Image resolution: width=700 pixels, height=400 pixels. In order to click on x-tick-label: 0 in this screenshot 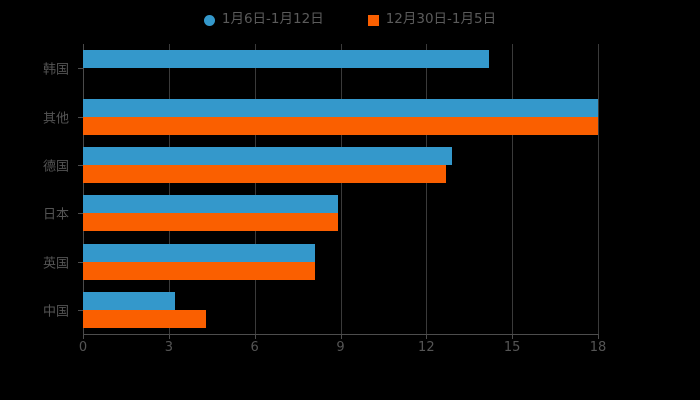, I will do `click(83, 347)`.